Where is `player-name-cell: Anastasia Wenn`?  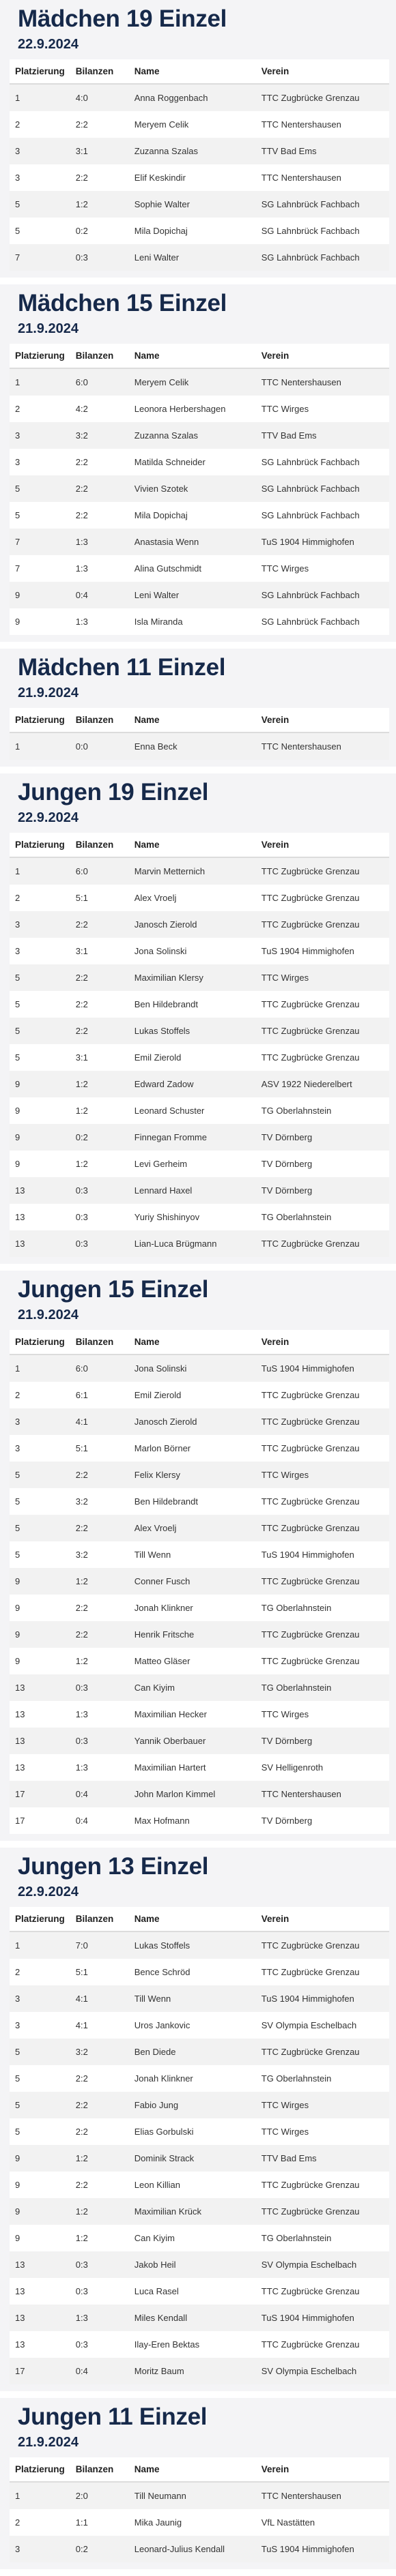
player-name-cell: Anastasia Wenn is located at coordinates (192, 542).